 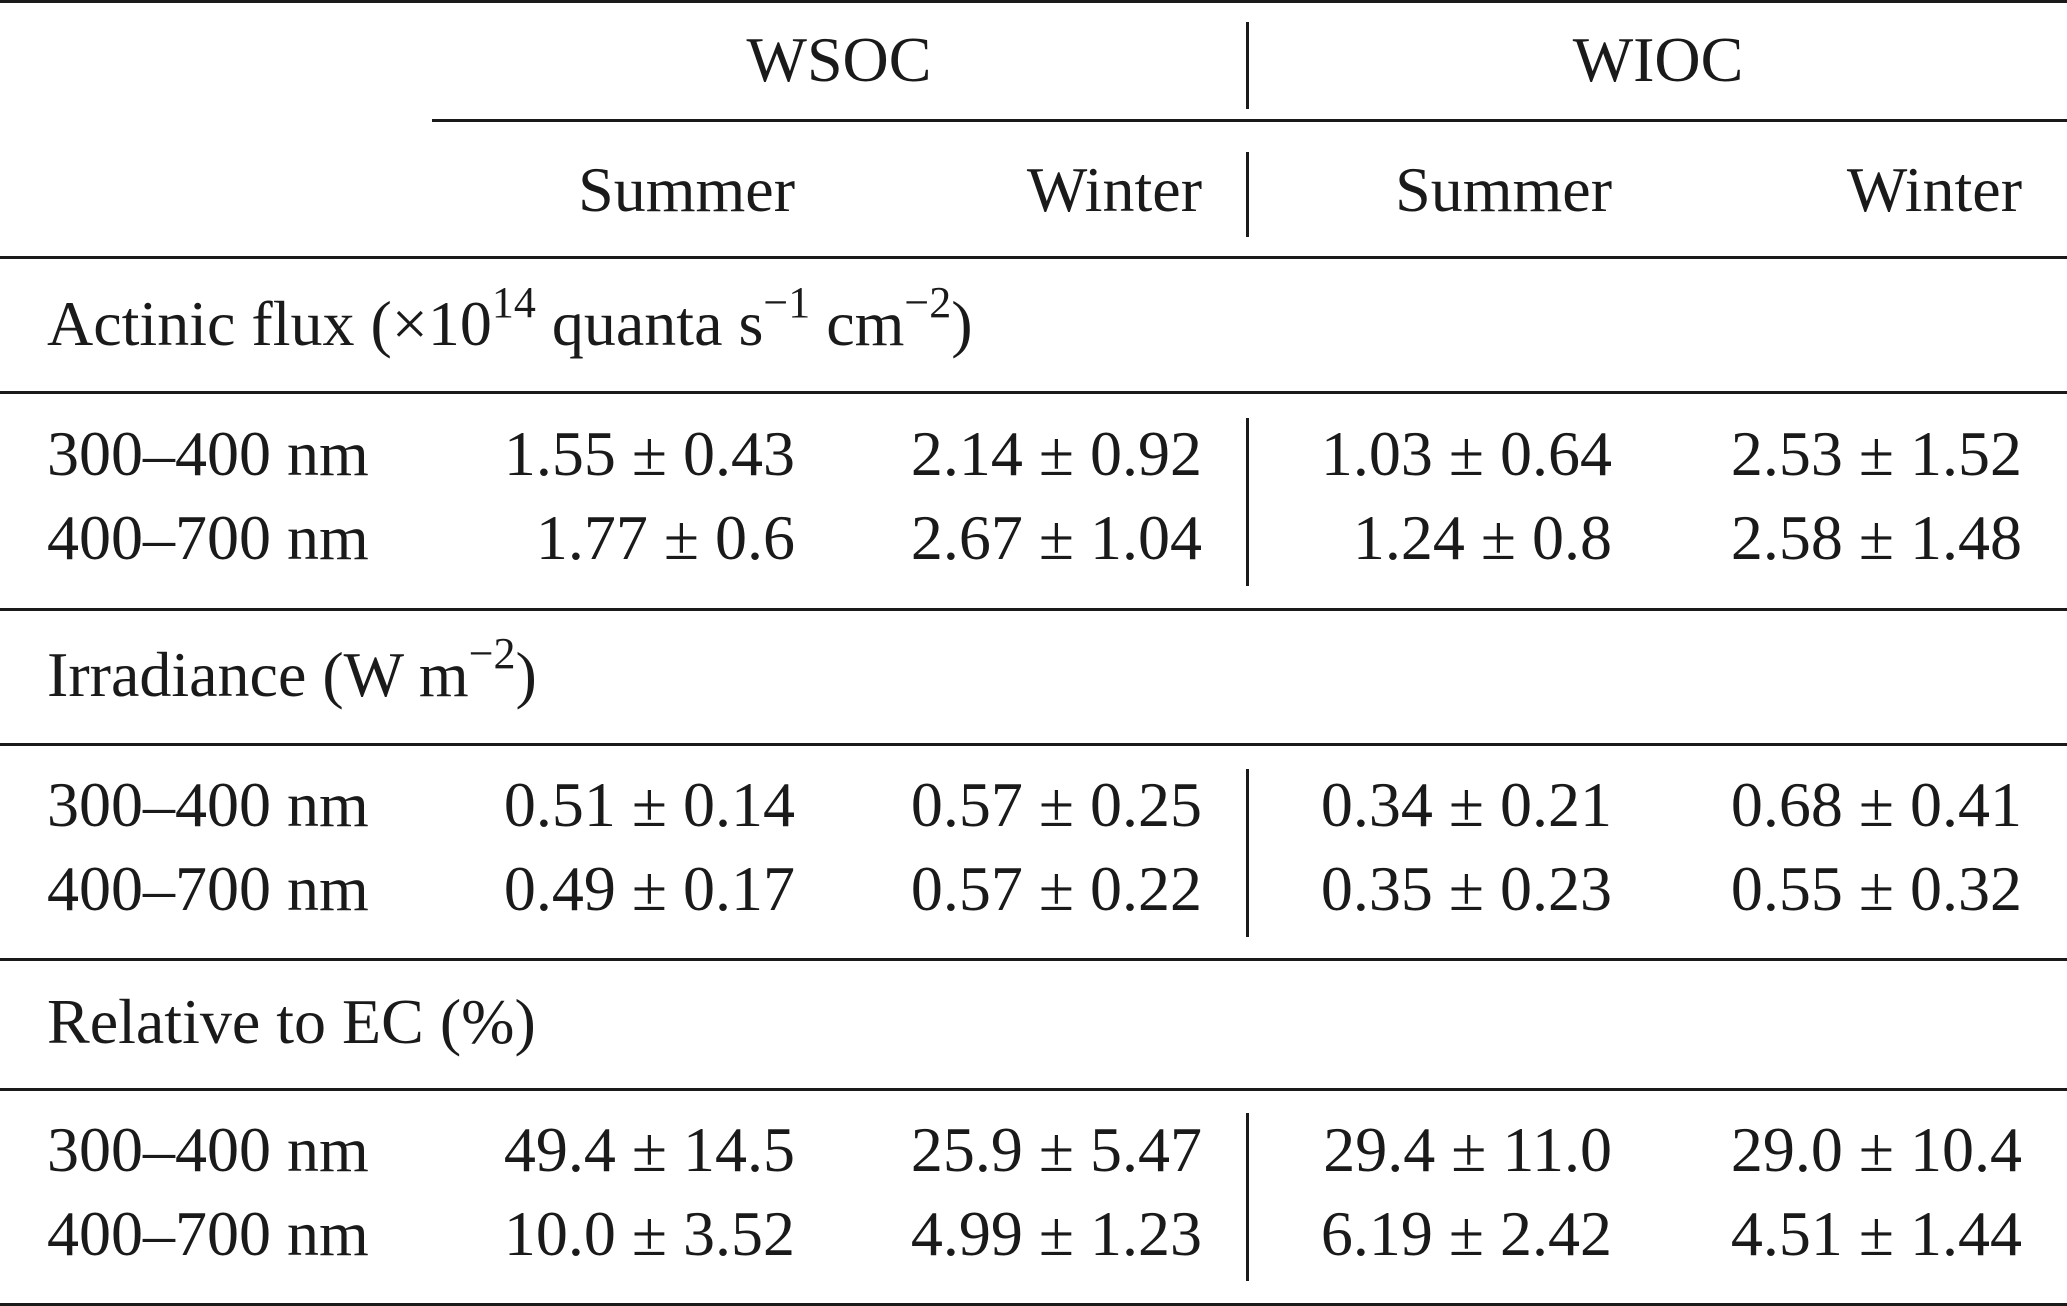 What do you see at coordinates (1056, 1149) in the screenshot?
I see `value-cell: 25.9 ± 5.47` at bounding box center [1056, 1149].